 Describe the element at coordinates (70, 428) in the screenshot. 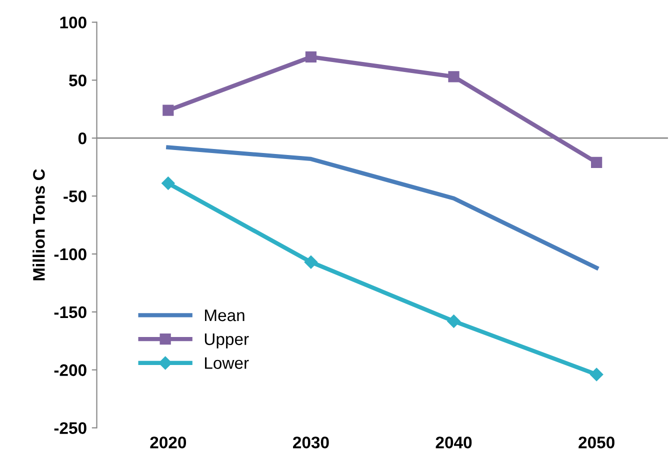

I see `y-tick-label: -250` at that location.